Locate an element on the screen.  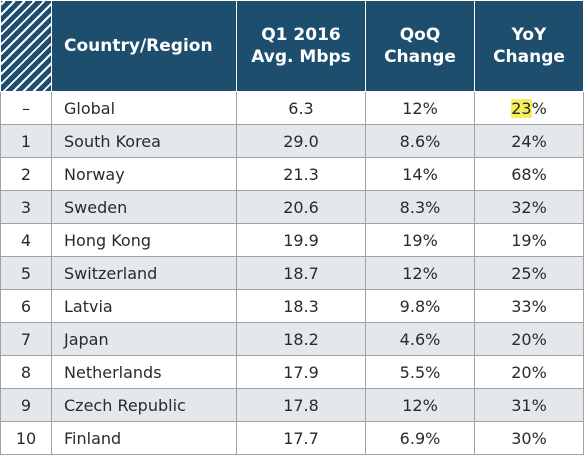
yoy-value: 68 is located at coordinates (521, 174).